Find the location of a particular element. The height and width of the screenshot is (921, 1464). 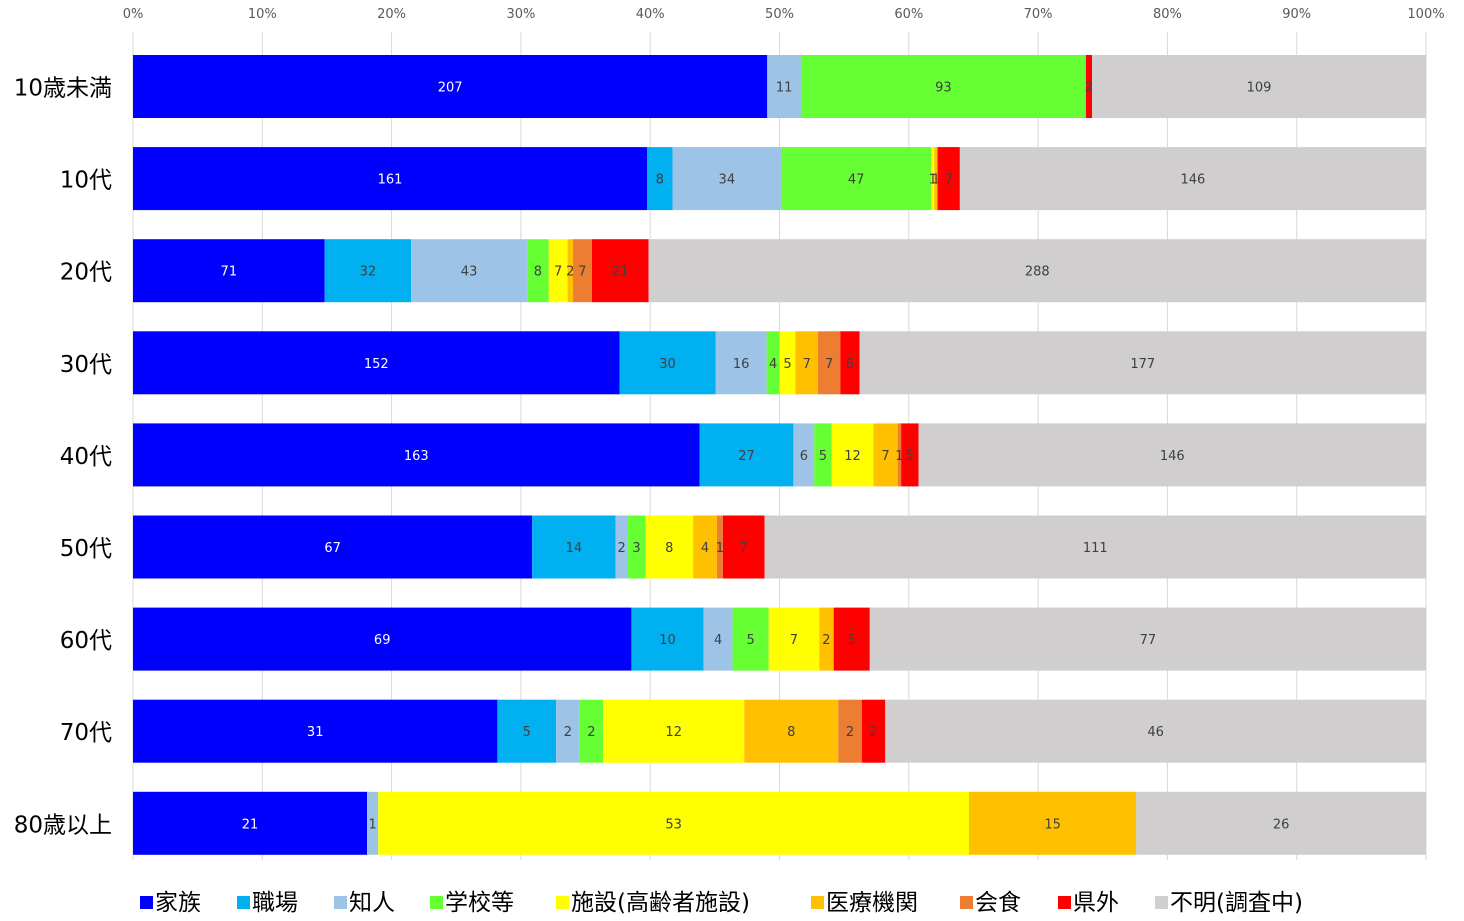

data-label: 163 is located at coordinates (416, 456).